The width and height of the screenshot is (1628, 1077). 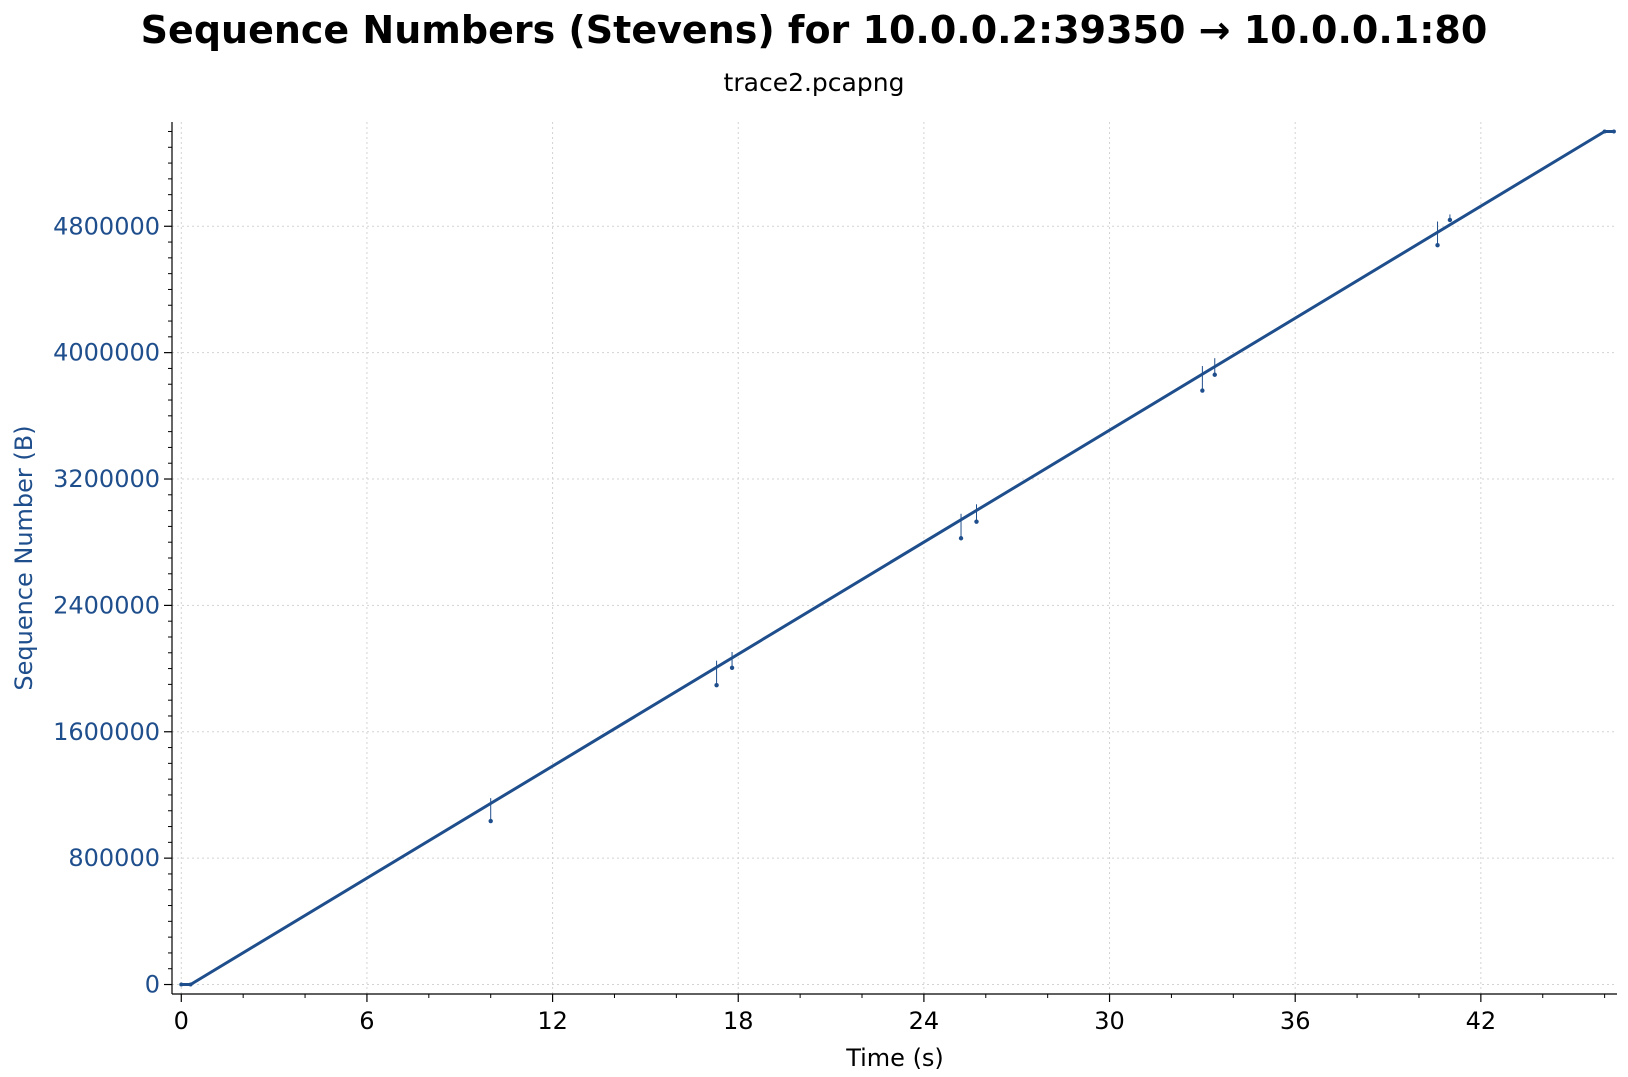 I want to click on x-tick-label: 24, so click(x=924, y=1021).